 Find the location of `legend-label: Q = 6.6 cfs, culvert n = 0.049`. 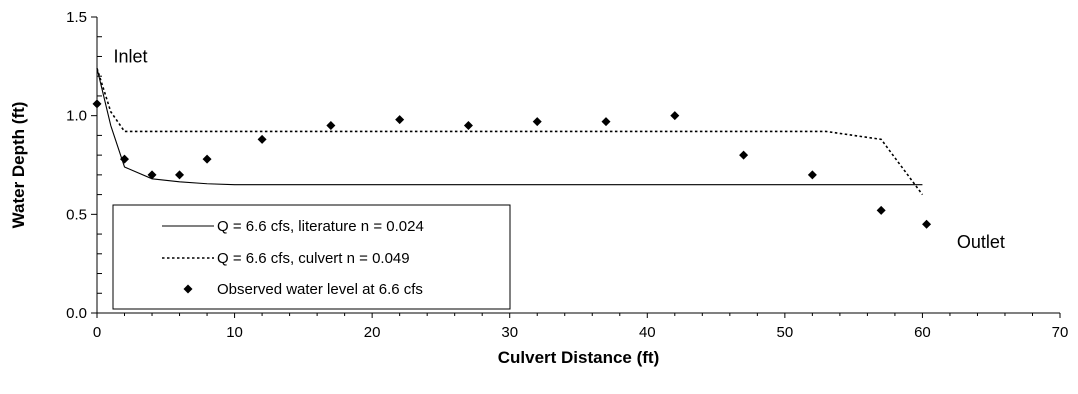

legend-label: Q = 6.6 cfs, culvert n = 0.049 is located at coordinates (313, 258).